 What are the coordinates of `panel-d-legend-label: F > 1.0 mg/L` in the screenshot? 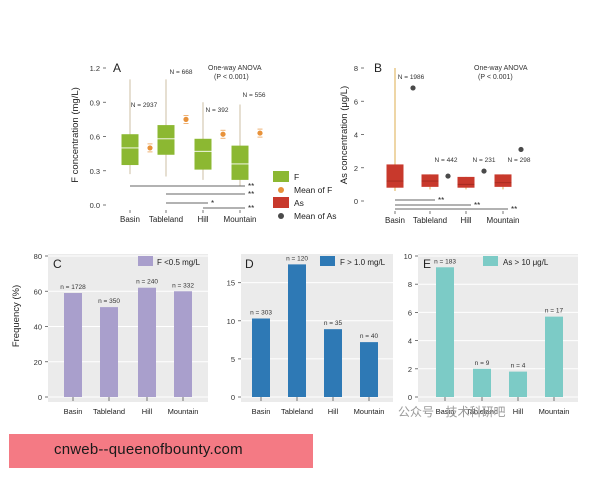 It's located at (363, 262).